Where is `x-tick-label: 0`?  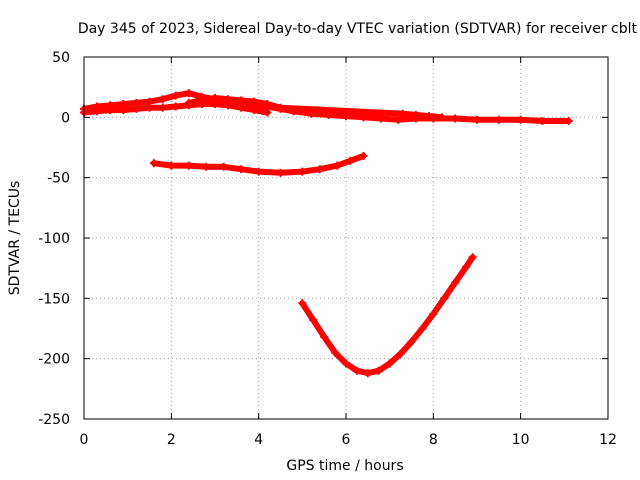
x-tick-label: 0 is located at coordinates (84, 440).